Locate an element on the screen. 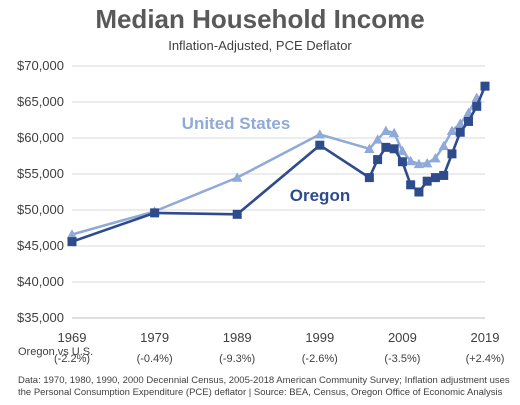 This screenshot has width=520, height=405. comparison-value: (-2.2%) is located at coordinates (72, 359).